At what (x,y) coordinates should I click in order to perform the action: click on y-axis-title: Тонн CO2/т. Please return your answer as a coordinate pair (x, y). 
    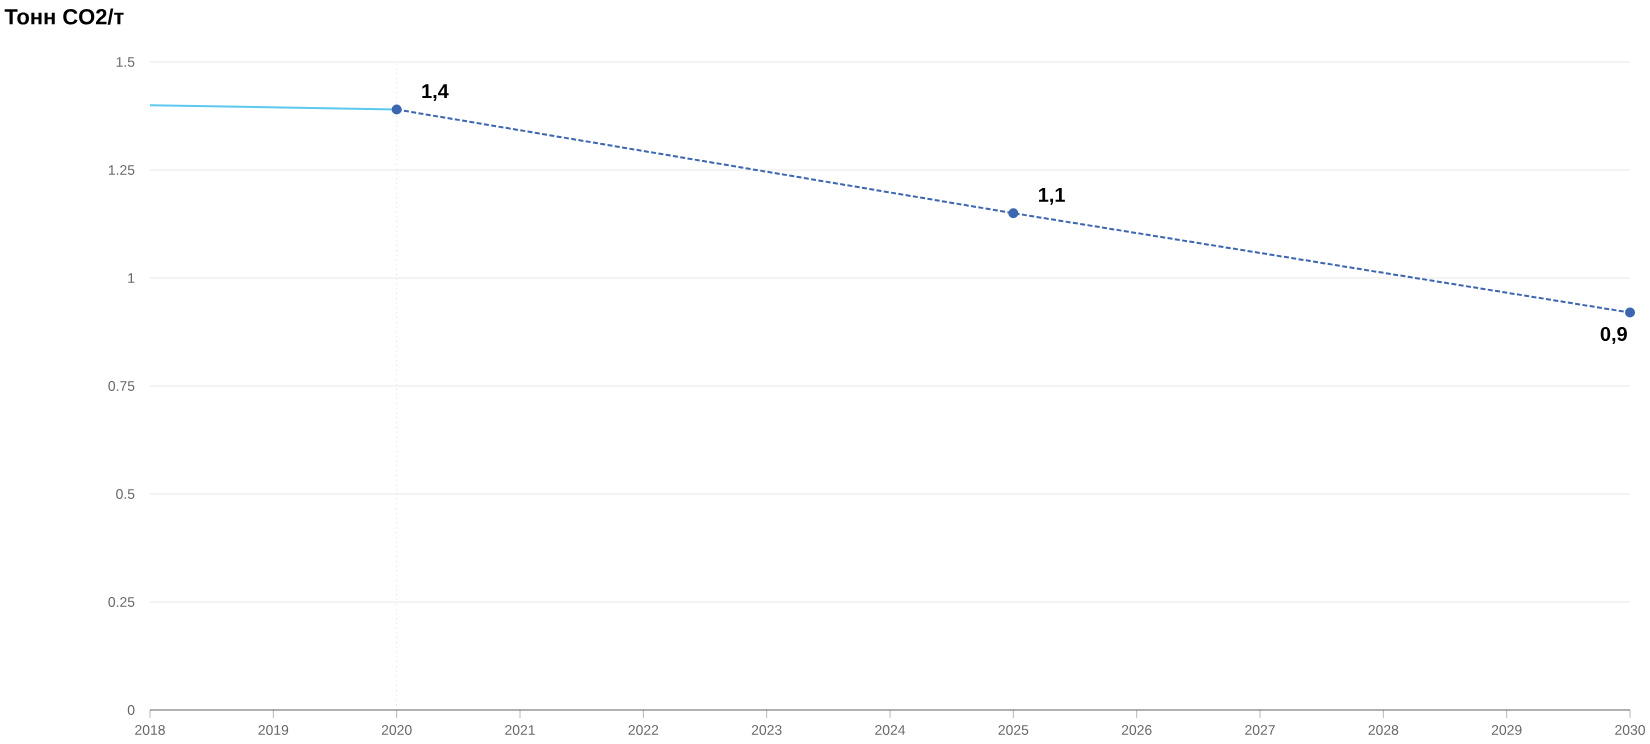
    Looking at the image, I should click on (64, 16).